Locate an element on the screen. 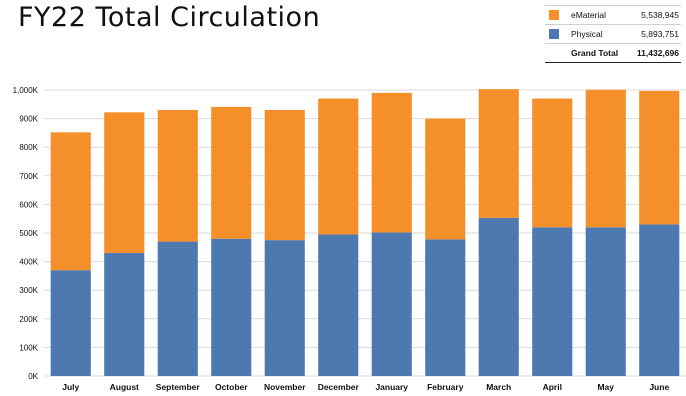 The width and height of the screenshot is (686, 396). x-tick-label: September is located at coordinates (178, 387).